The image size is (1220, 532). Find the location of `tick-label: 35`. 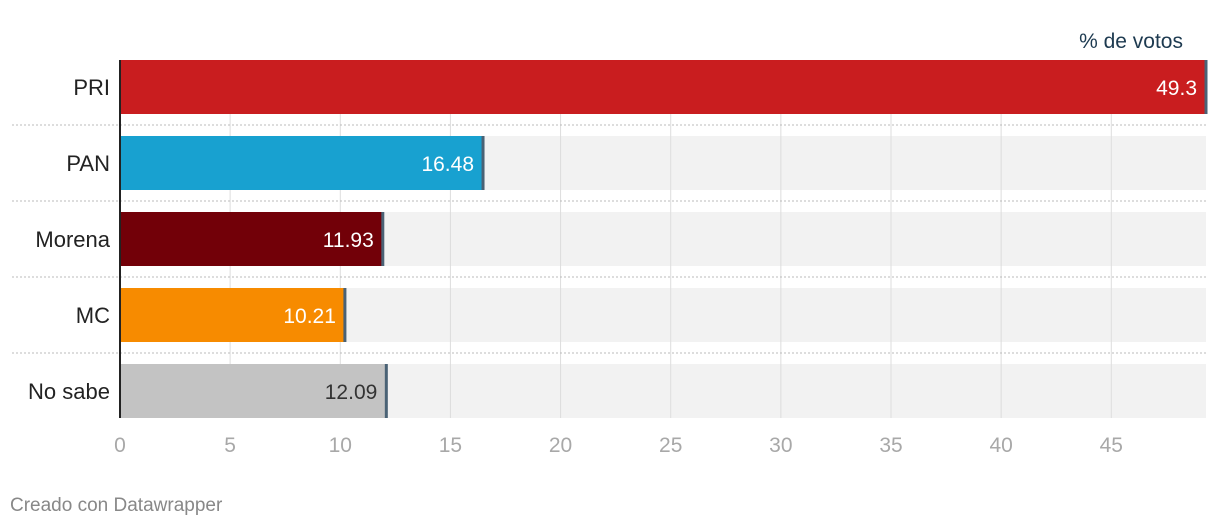

tick-label: 35 is located at coordinates (890, 445).